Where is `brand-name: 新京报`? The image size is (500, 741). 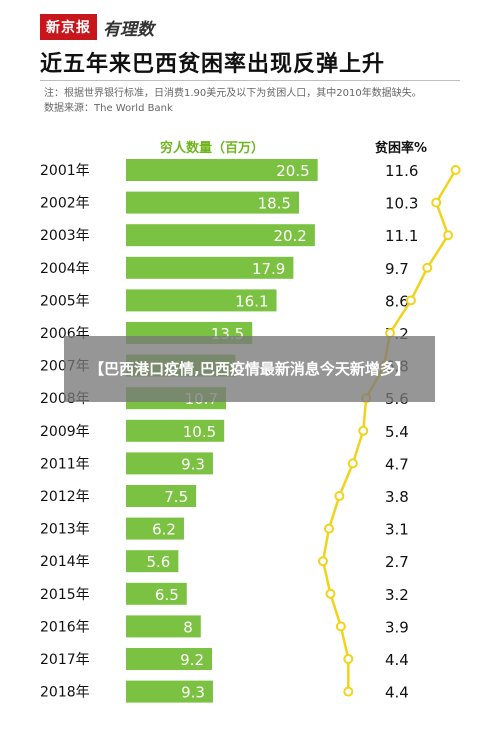 brand-name: 新京报 is located at coordinates (68, 27).